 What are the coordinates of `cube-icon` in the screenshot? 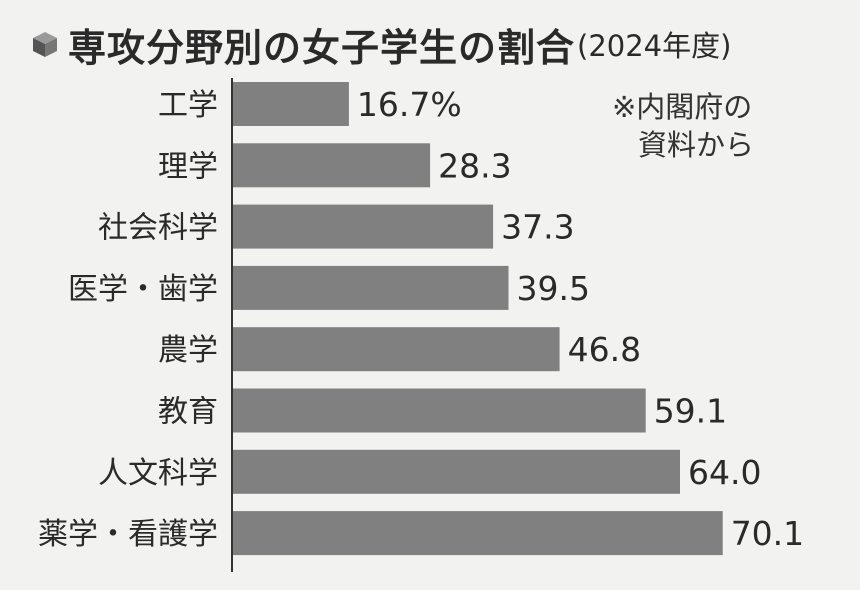 It's located at (45, 44).